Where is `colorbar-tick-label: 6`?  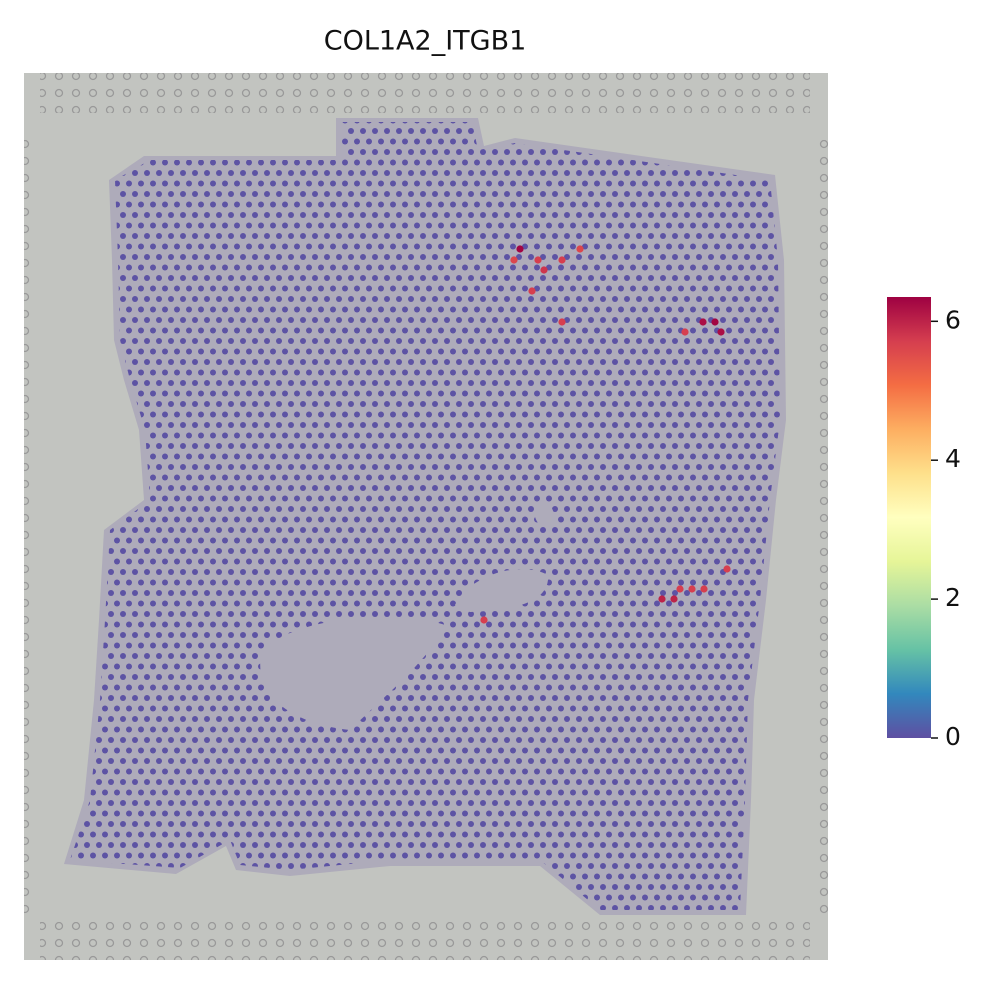
colorbar-tick-label: 6 is located at coordinates (953, 319).